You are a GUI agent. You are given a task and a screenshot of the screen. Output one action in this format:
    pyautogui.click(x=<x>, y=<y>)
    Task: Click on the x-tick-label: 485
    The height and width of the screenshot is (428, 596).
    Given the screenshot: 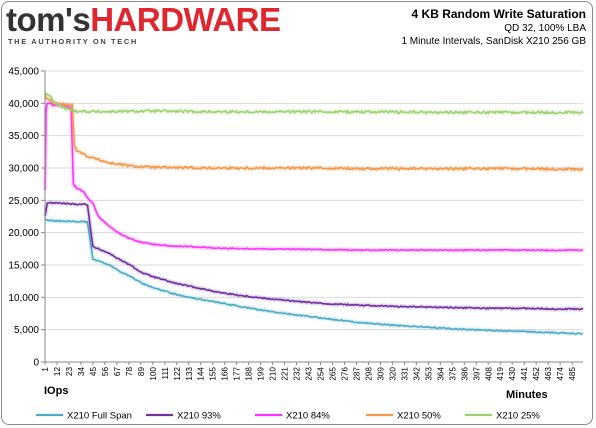 What is the action you would take?
    pyautogui.click(x=572, y=374)
    